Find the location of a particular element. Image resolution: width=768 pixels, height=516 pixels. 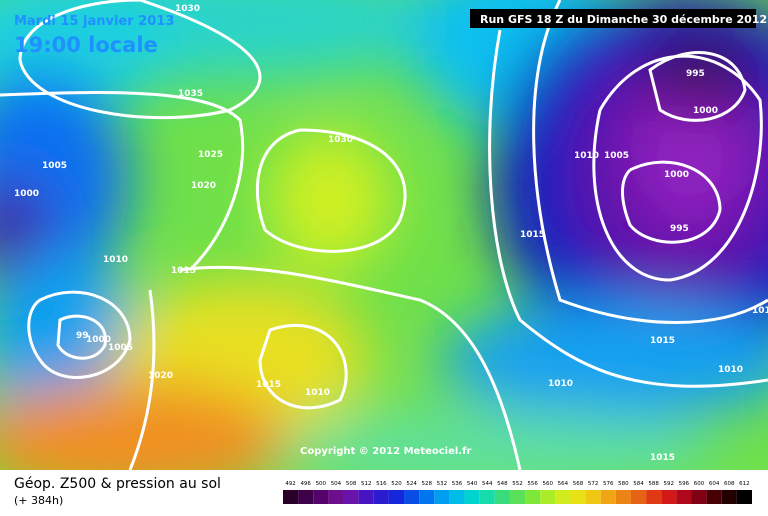

scale-label: 604 is located at coordinates (714, 484).